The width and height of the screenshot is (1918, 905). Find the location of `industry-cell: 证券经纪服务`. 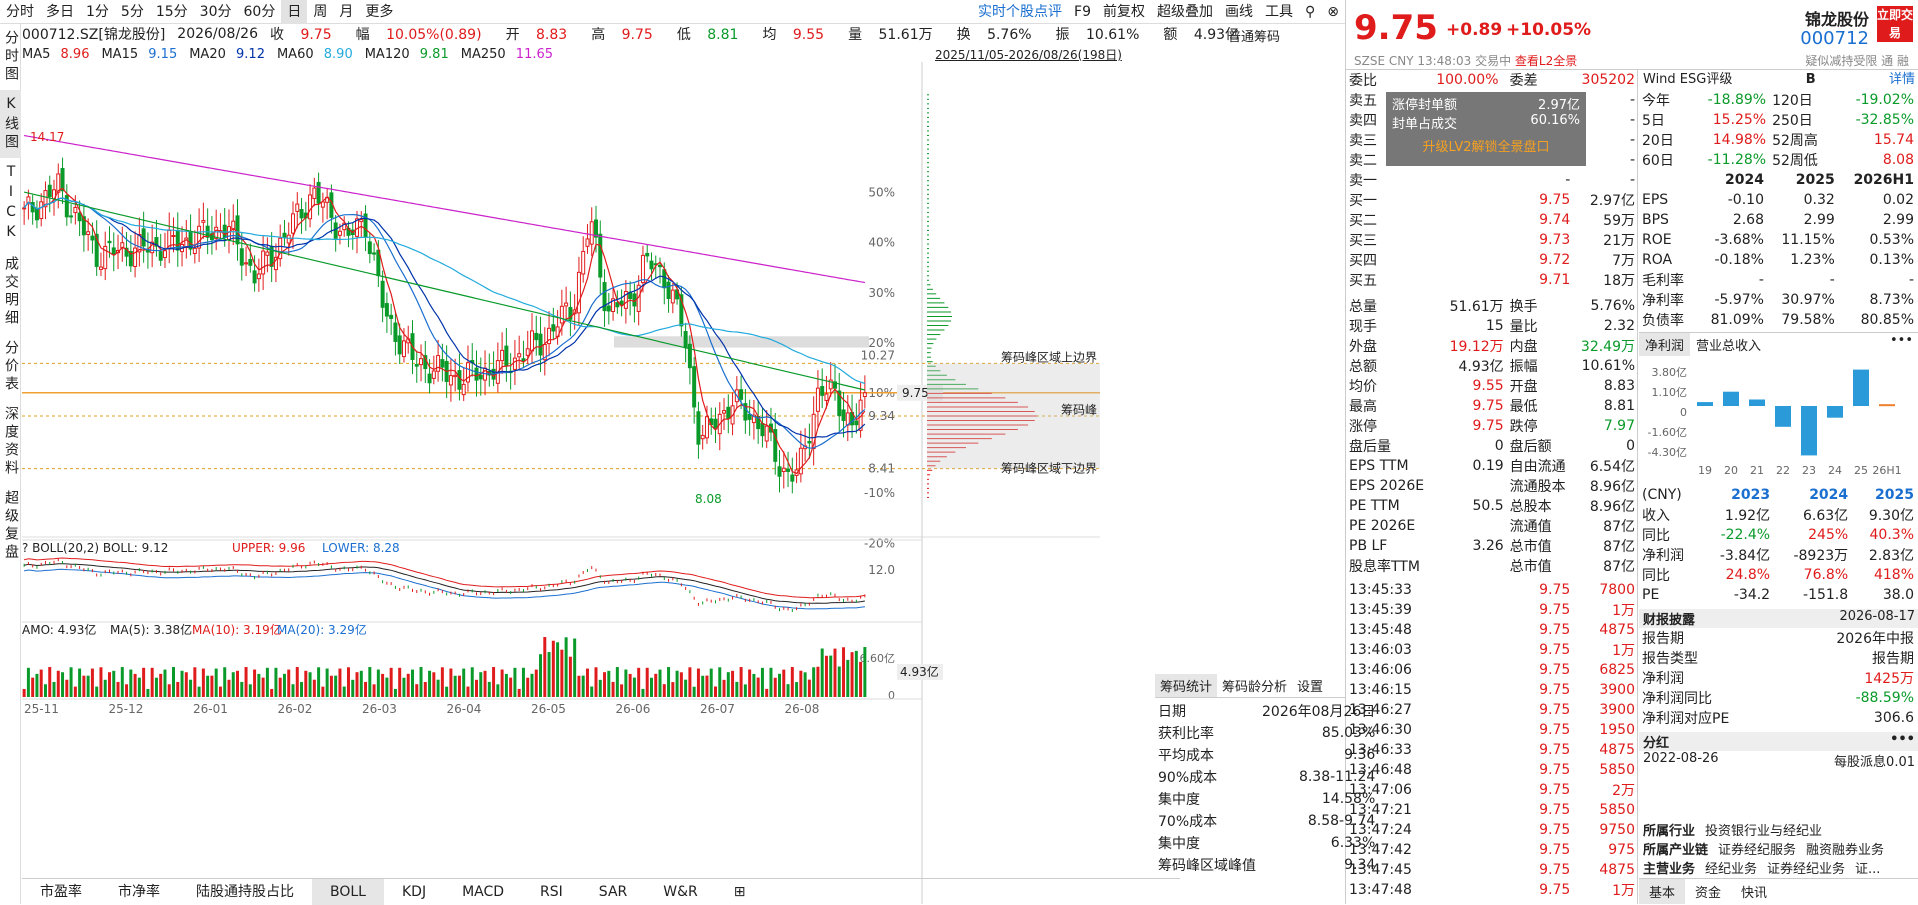

industry-cell: 证券经纪服务 is located at coordinates (1757, 850).